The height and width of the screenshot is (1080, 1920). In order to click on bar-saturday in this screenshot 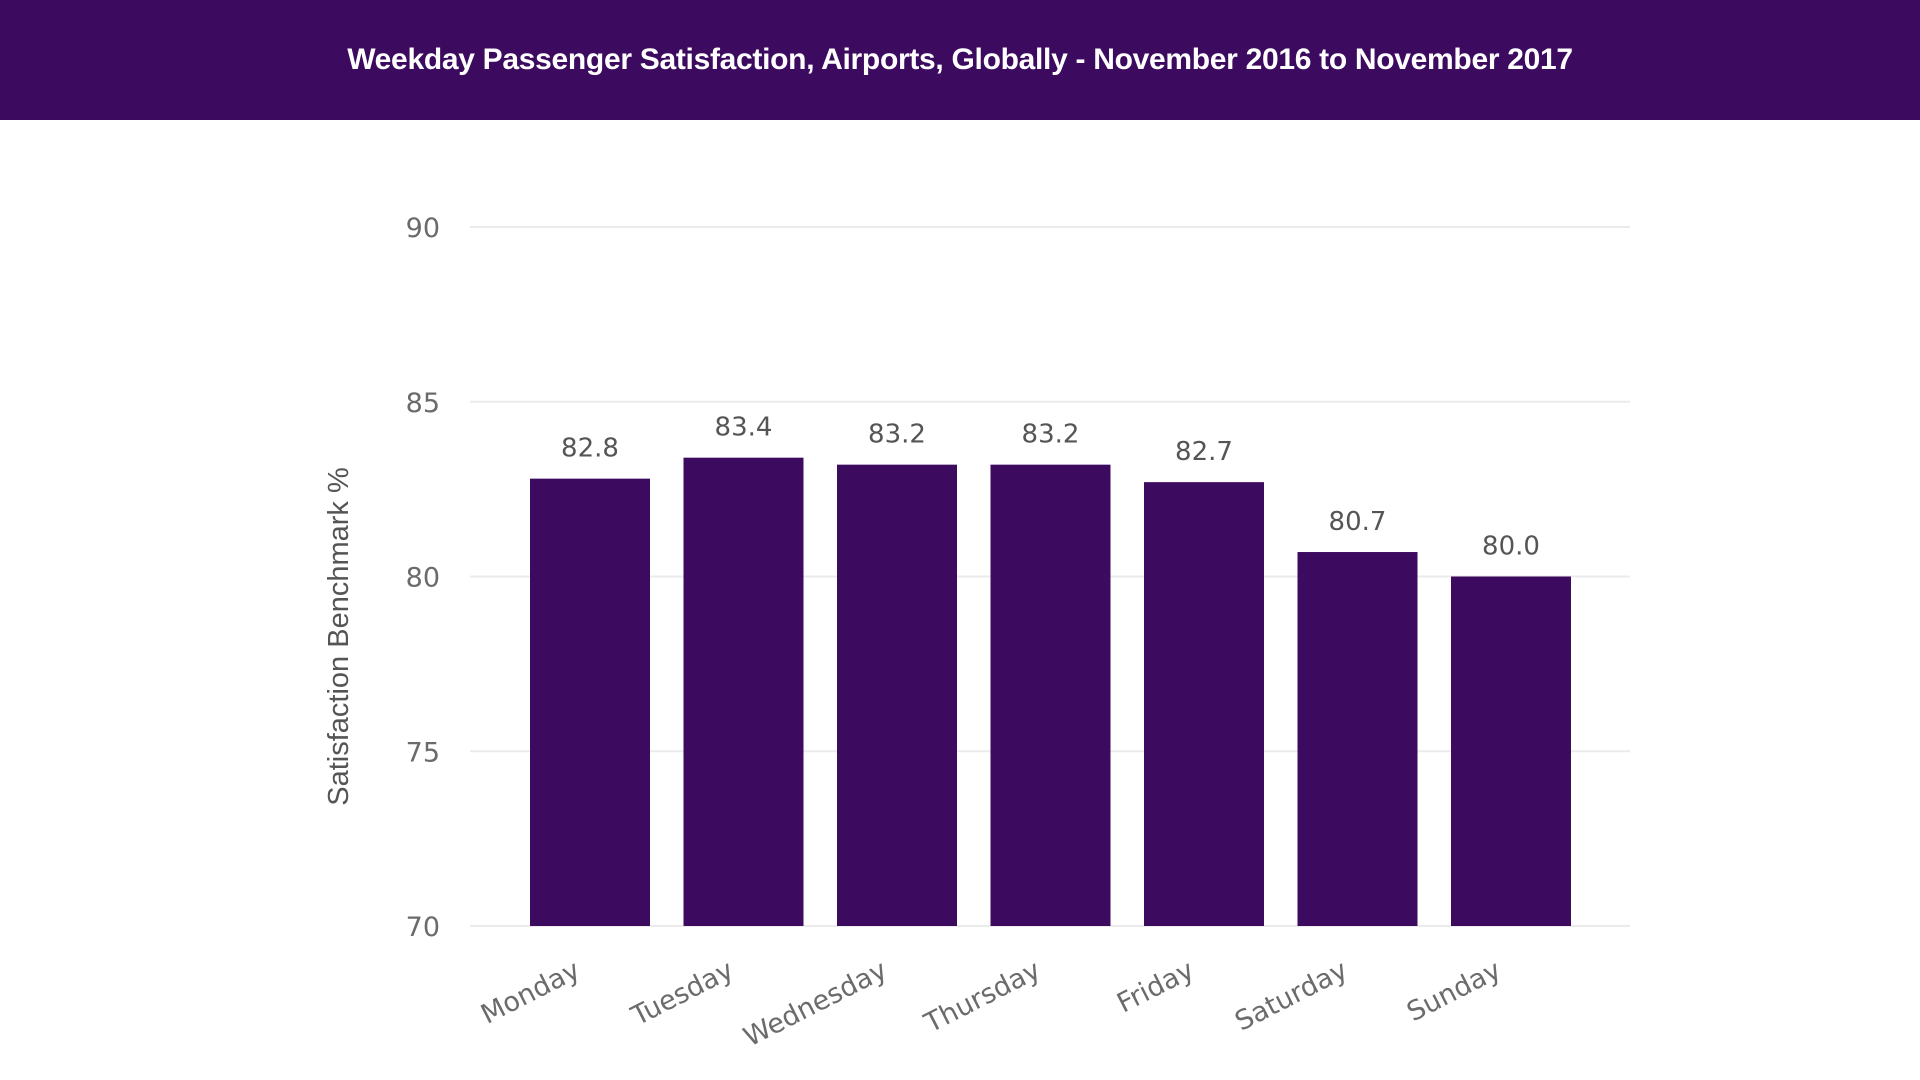, I will do `click(1357, 739)`.